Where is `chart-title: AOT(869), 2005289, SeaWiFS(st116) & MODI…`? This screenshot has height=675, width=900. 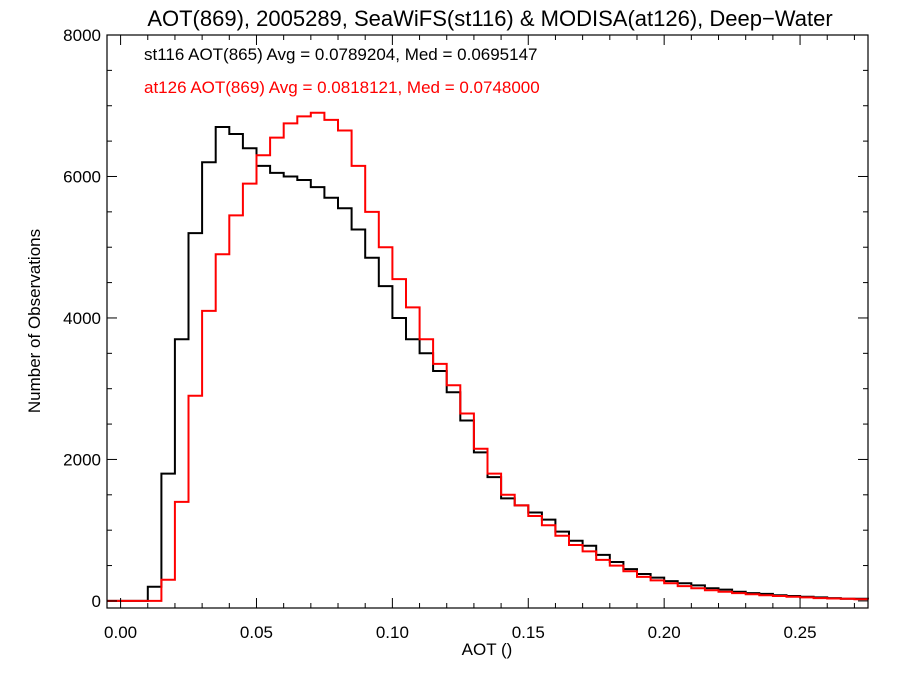 chart-title: AOT(869), 2005289, SeaWiFS(st116) & MODI… is located at coordinates (489, 18).